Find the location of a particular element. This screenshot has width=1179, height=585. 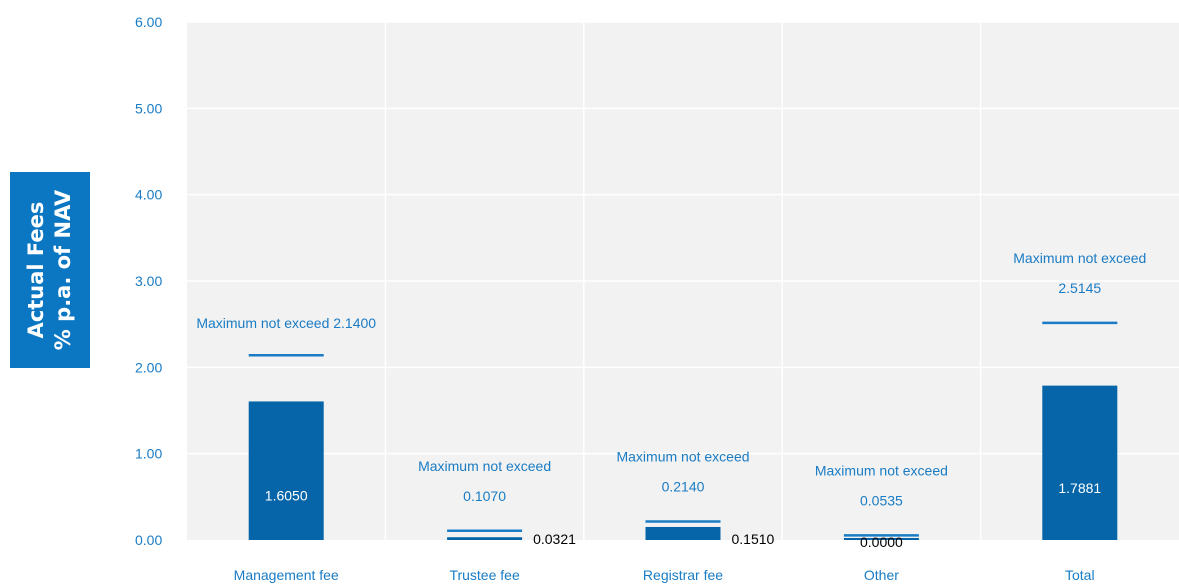

max-annotation-label: 0.1070 is located at coordinates (484, 496).